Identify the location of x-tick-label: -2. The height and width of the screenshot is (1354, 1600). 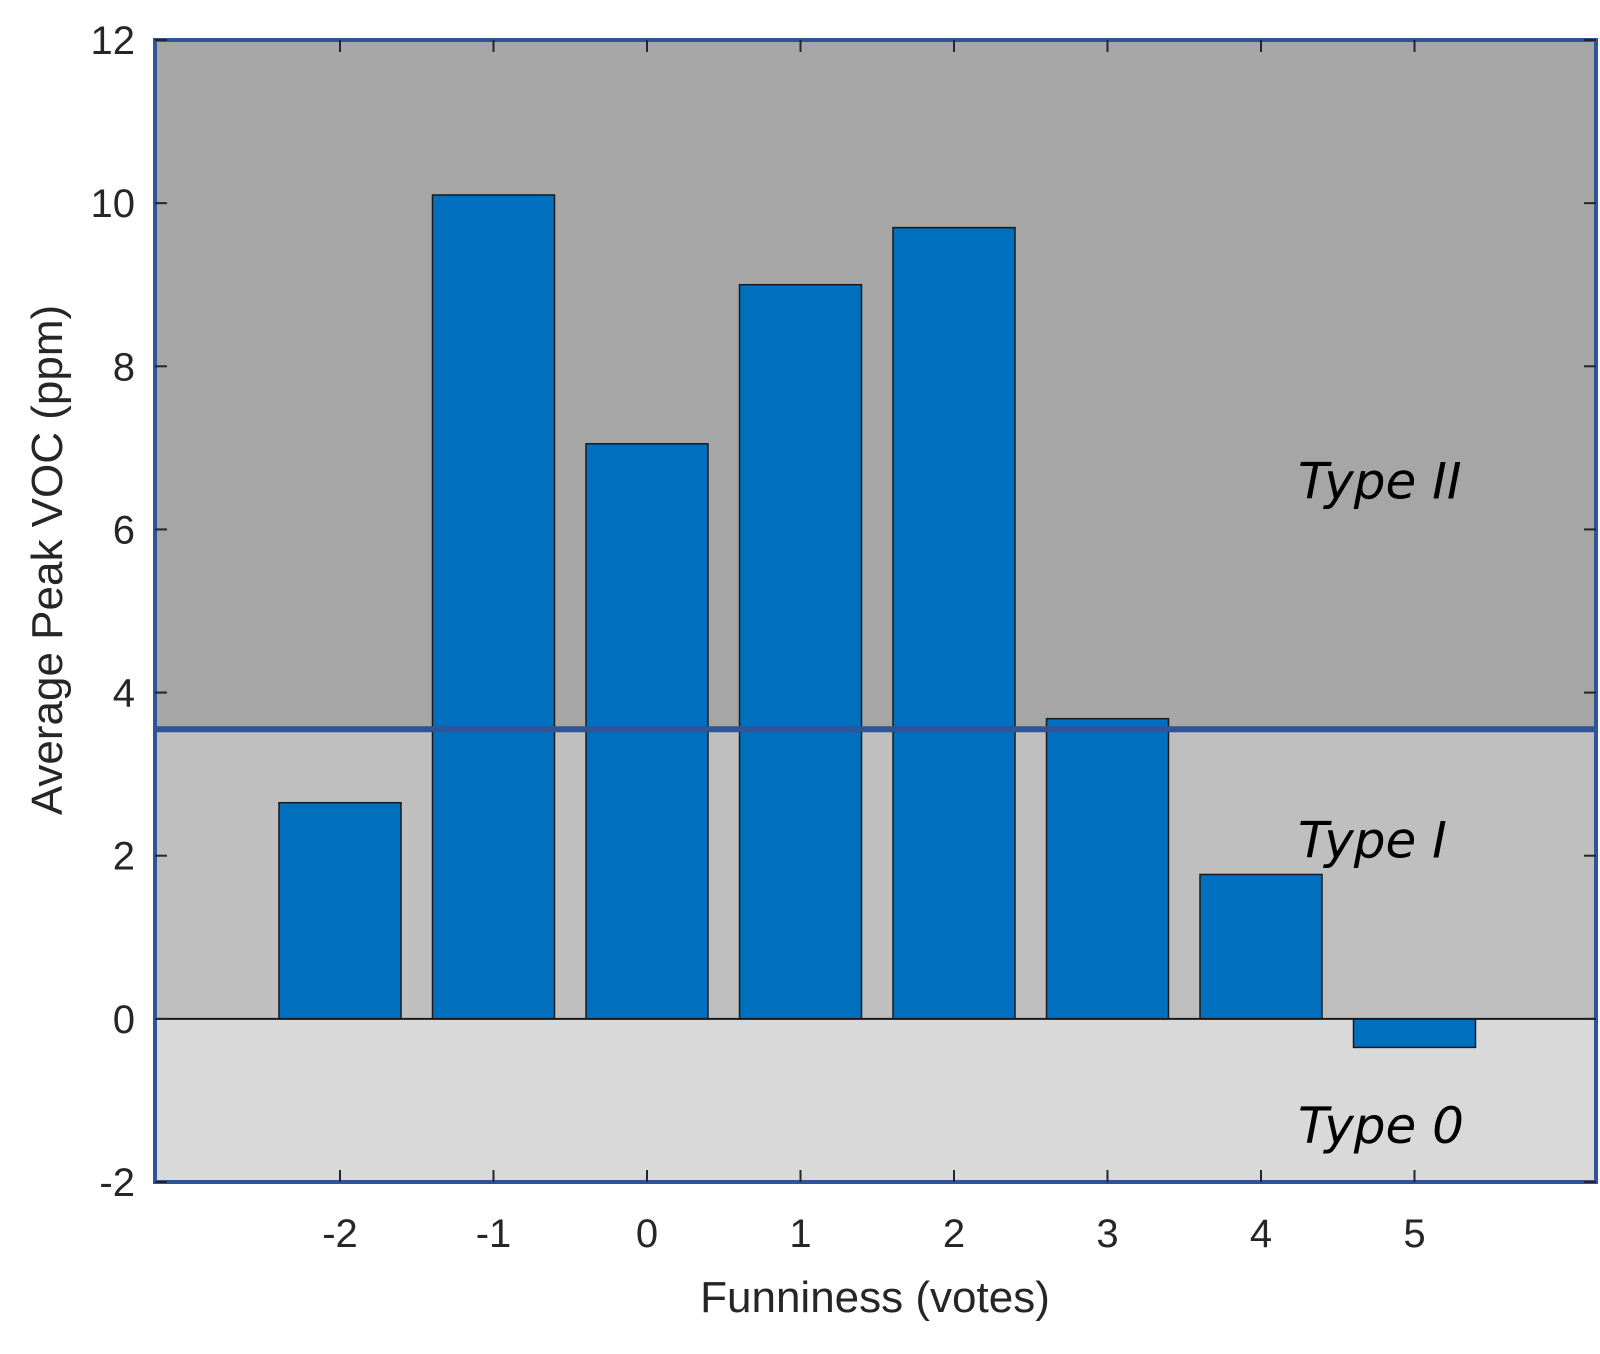
(340, 1234).